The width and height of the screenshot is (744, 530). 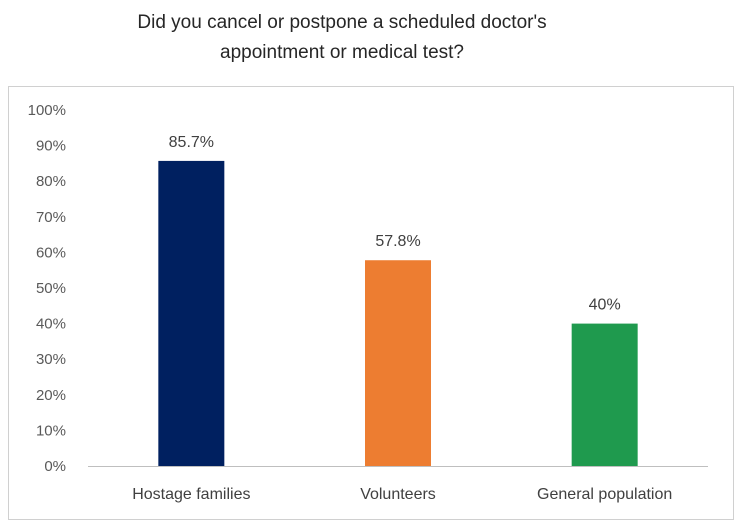 What do you see at coordinates (47, 110) in the screenshot?
I see `y-tick-label: 100%` at bounding box center [47, 110].